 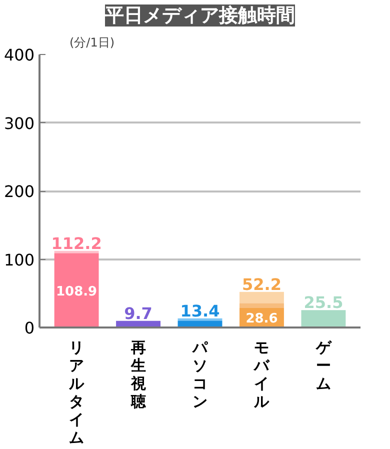 What do you see at coordinates (19, 123) in the screenshot?
I see `y-tick-label: 300` at bounding box center [19, 123].